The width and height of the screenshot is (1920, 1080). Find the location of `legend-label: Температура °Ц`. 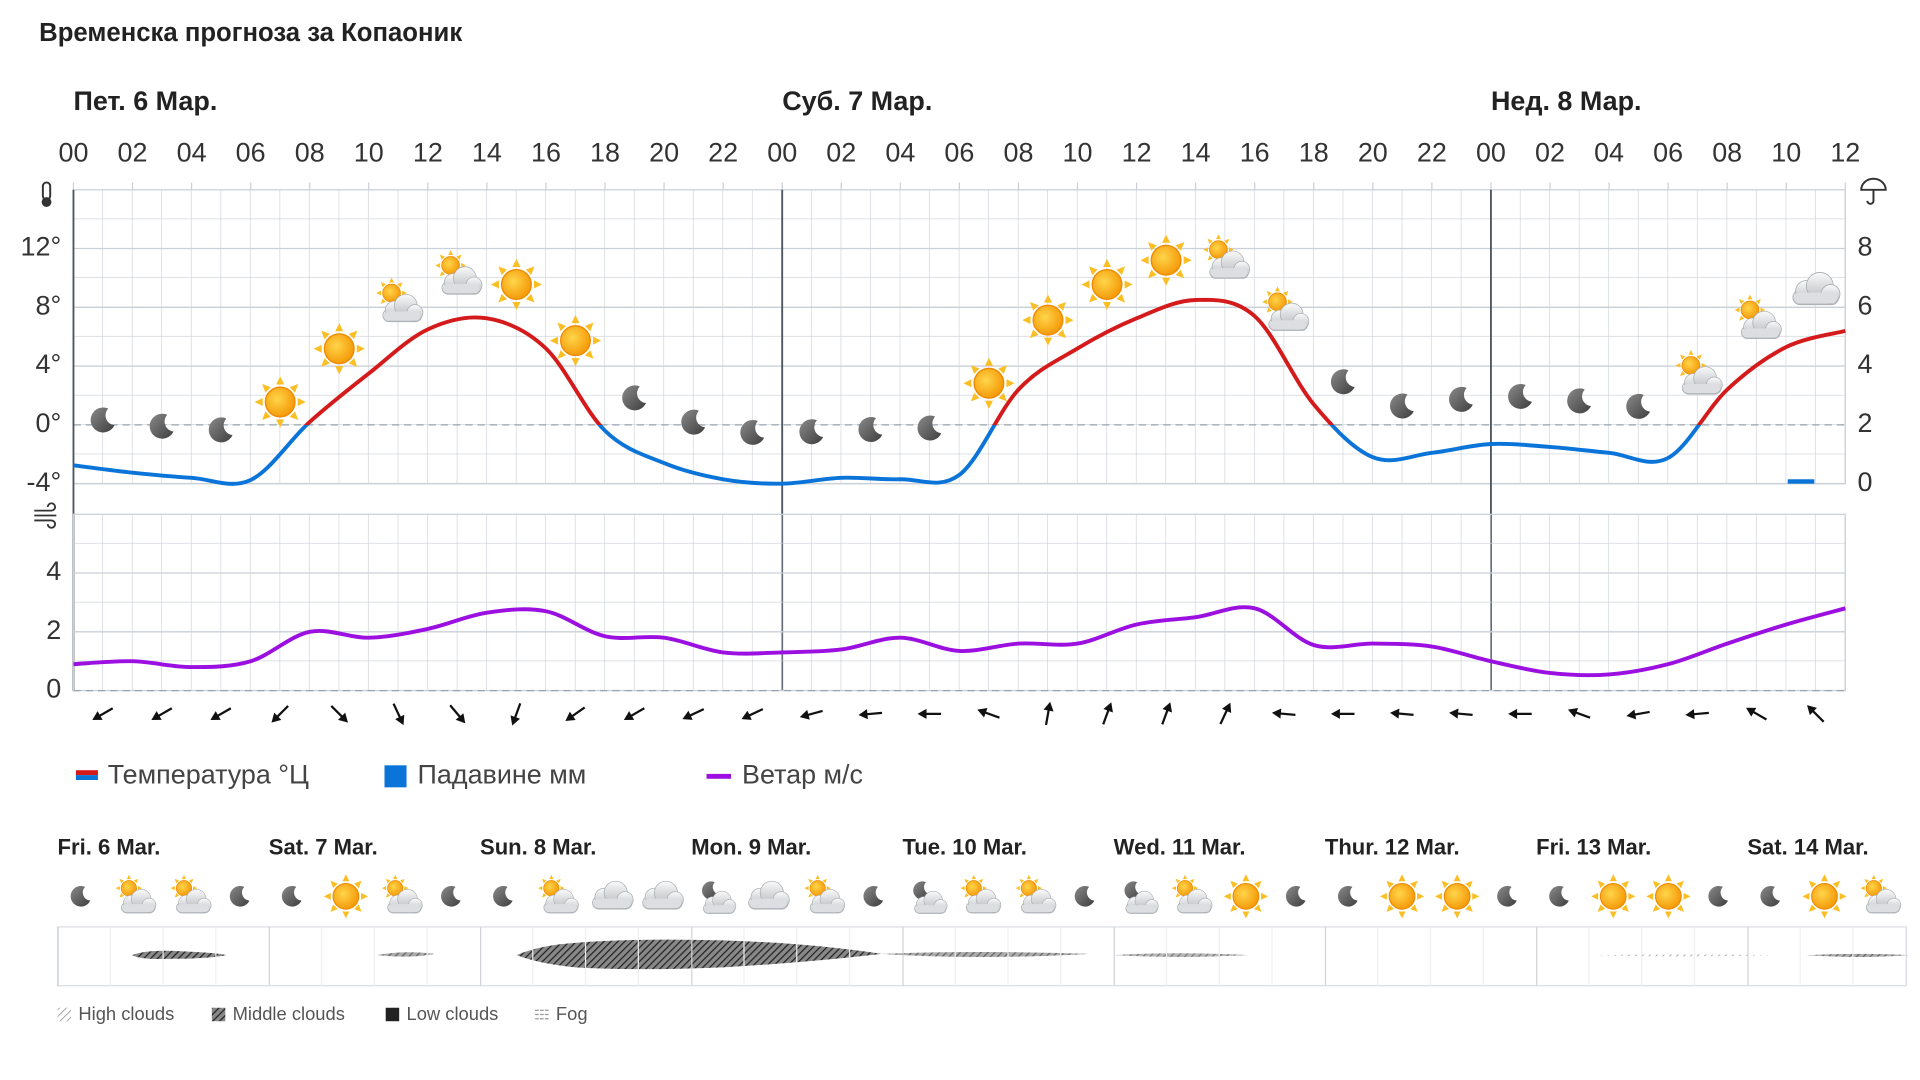

legend-label: Температура °Ц is located at coordinates (208, 774).